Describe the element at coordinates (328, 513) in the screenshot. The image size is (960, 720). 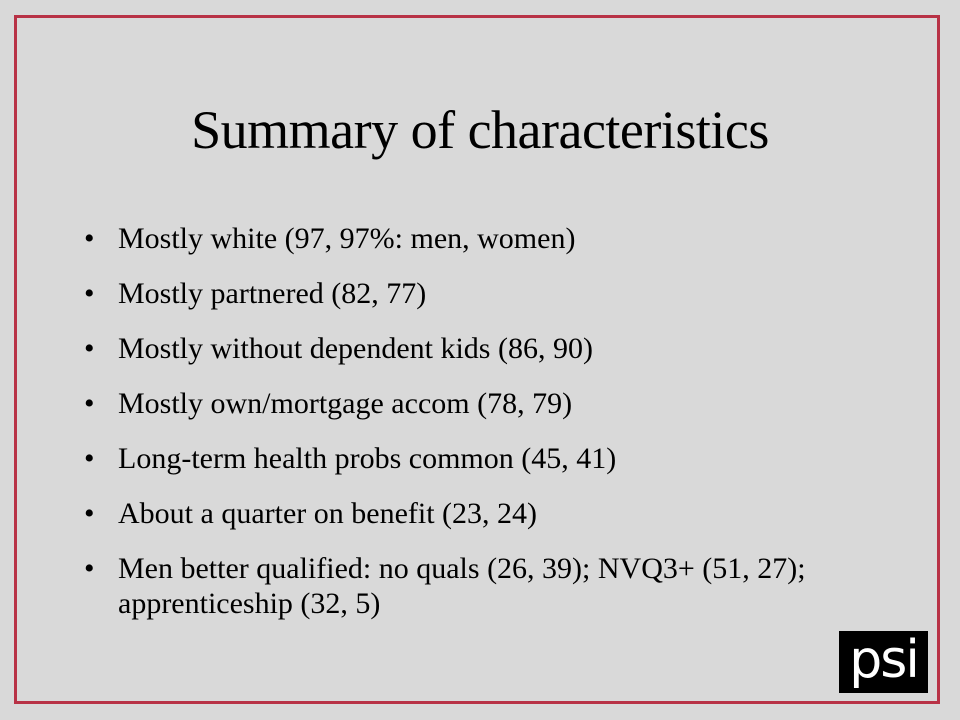
I see `bullet-text: About a quarter on benefit (23, 24)` at that location.